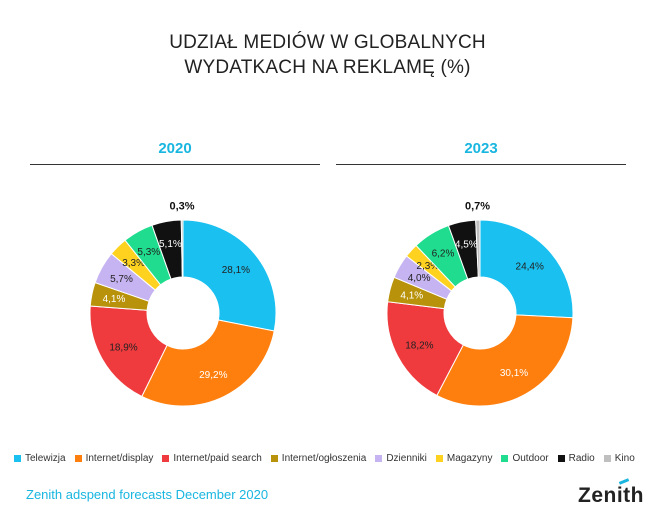 The height and width of the screenshot is (524, 655). What do you see at coordinates (477, 207) in the screenshot?
I see `data-label: 0,7%` at bounding box center [477, 207].